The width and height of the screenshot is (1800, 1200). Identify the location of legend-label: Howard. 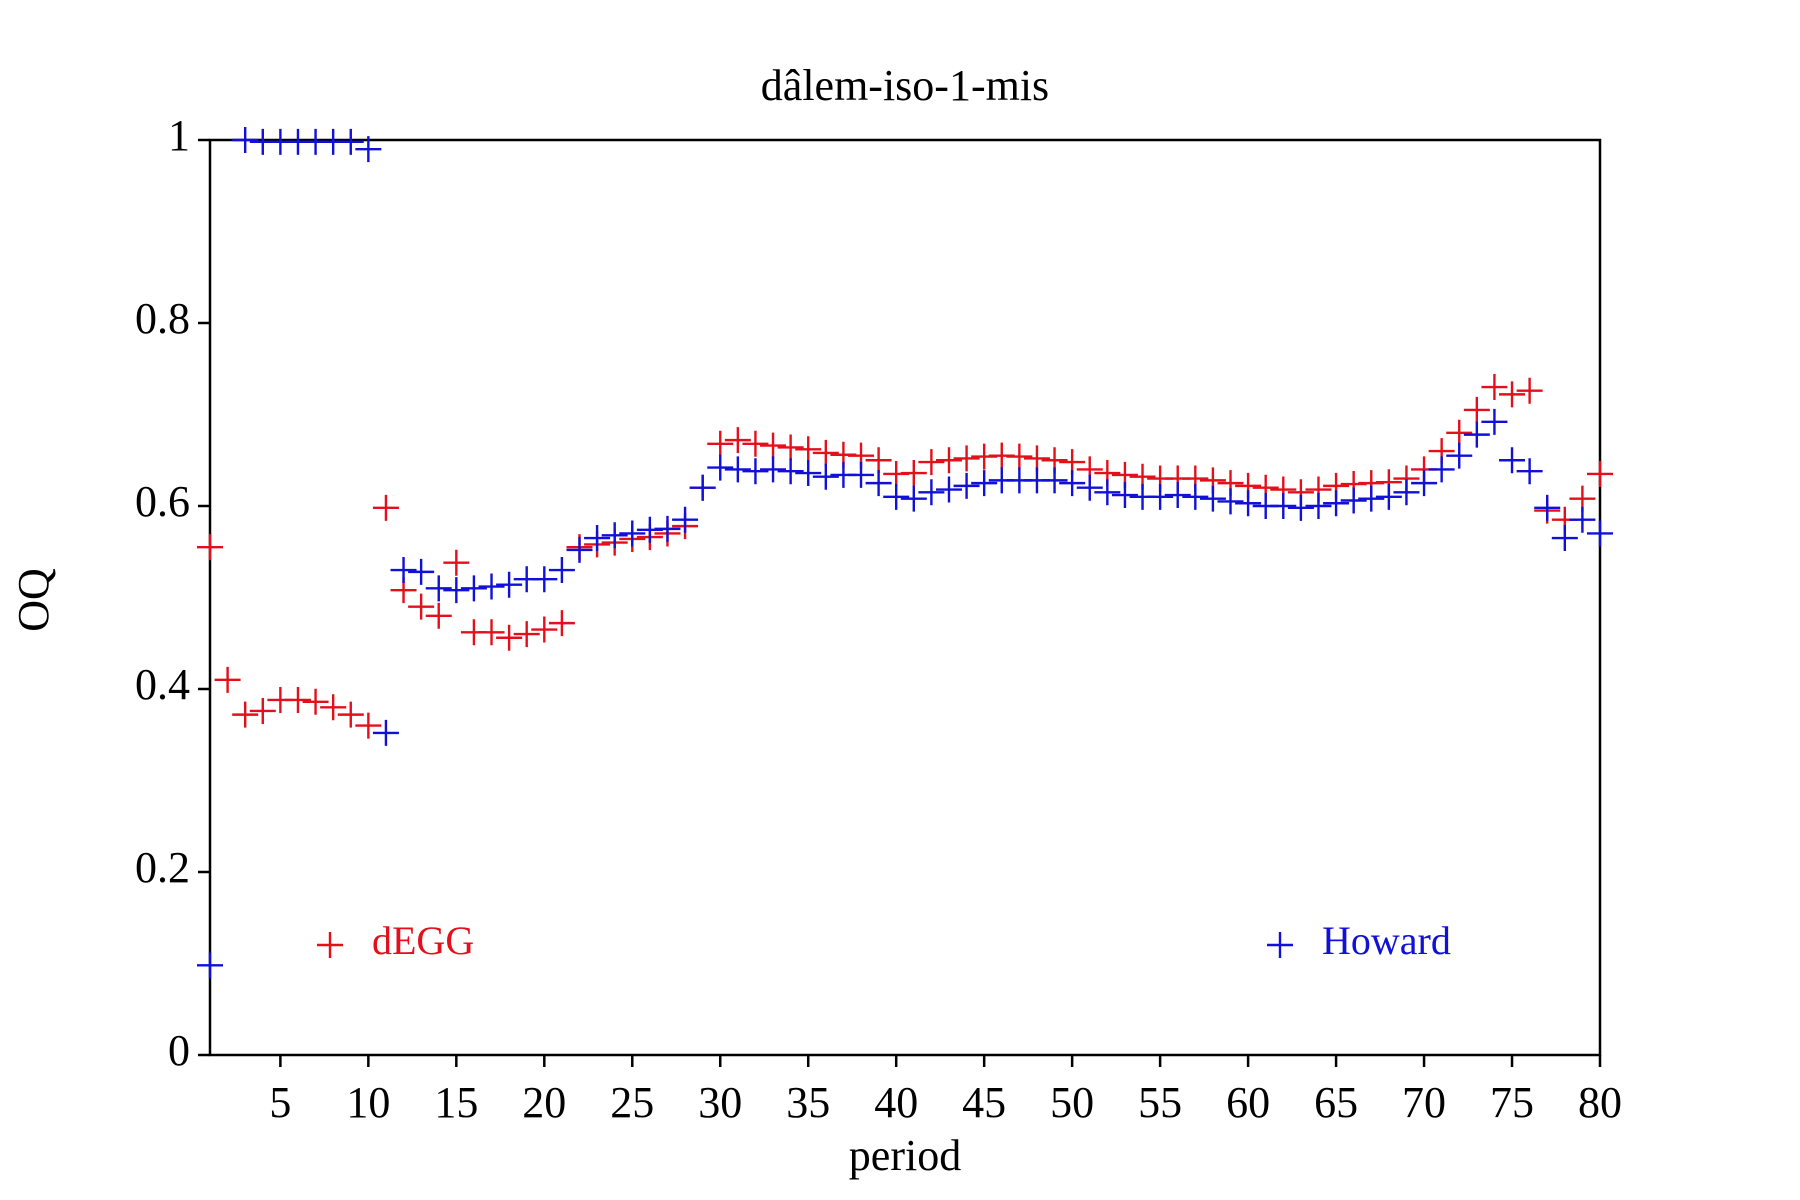
(1386, 940).